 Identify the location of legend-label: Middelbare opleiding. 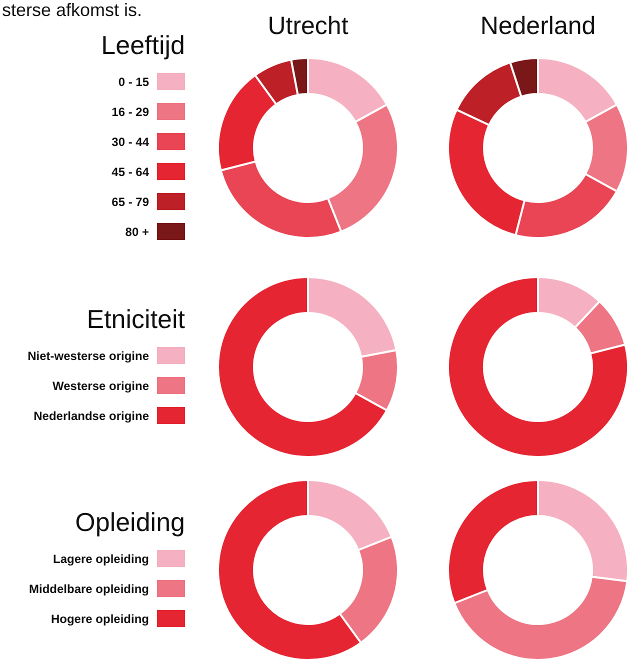
(88, 589).